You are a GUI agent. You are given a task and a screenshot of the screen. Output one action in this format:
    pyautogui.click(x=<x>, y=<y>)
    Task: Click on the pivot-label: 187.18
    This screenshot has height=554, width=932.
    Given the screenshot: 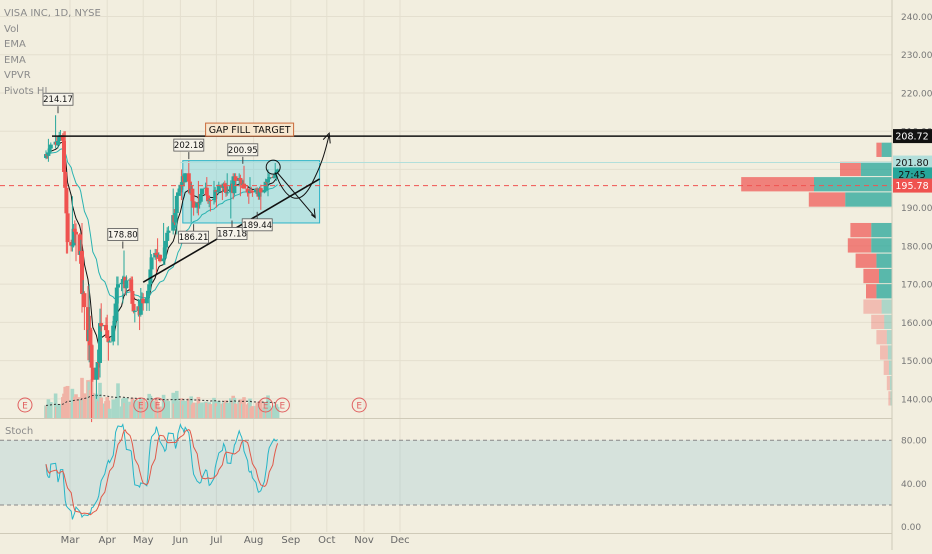 What is the action you would take?
    pyautogui.click(x=232, y=230)
    